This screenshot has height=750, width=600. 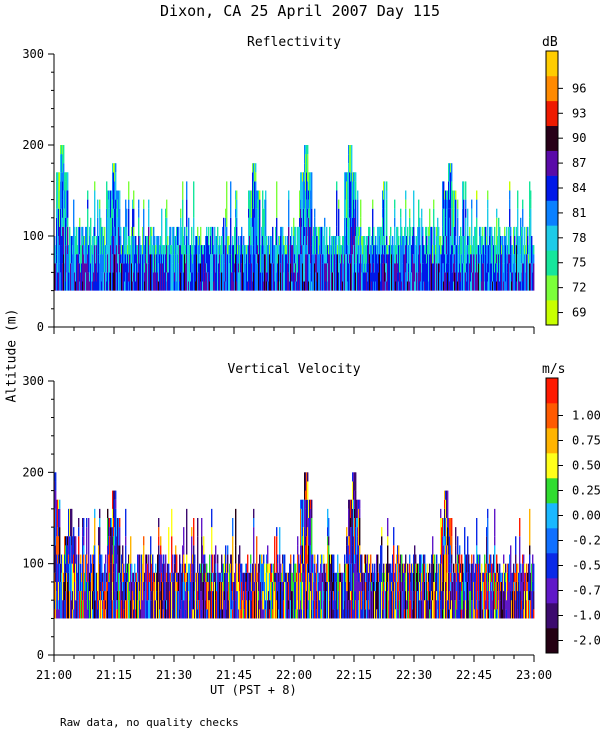 I want to click on colorbar-tick-label: -0.50, so click(x=586, y=566).